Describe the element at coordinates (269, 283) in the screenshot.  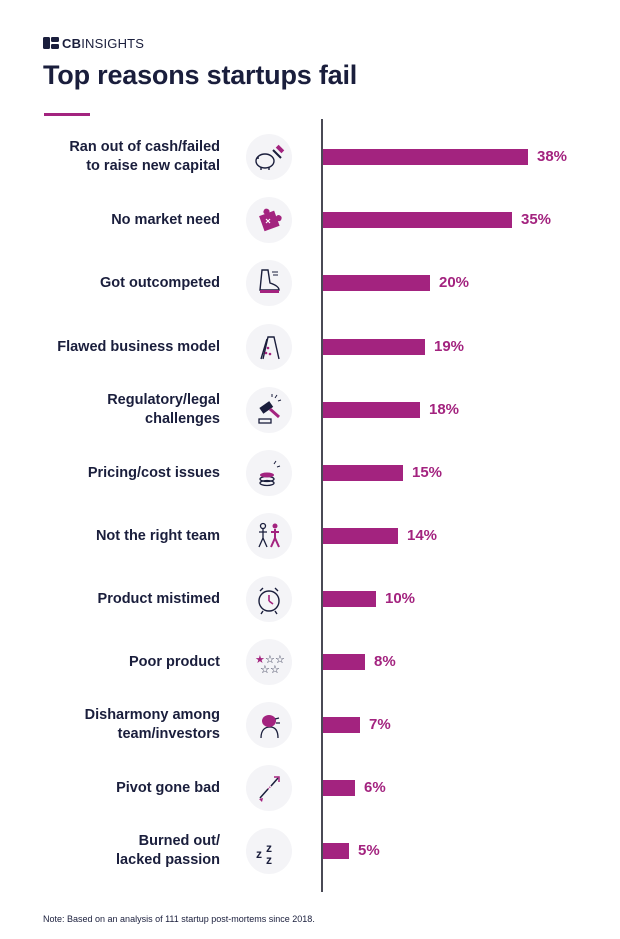
I see `running-shoe-icon` at that location.